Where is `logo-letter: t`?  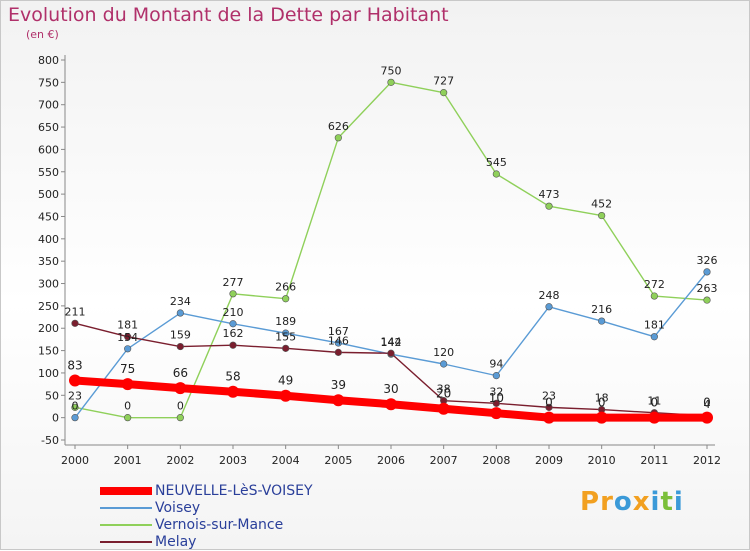
logo-letter: t is located at coordinates (667, 502).